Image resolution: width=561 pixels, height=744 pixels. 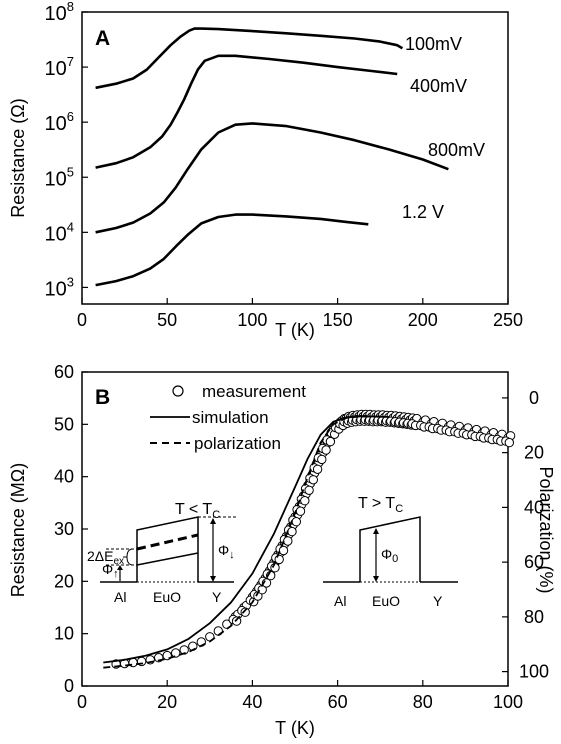 What do you see at coordinates (213, 521) in the screenshot?
I see `inset-left-phi-down-head-top` at bounding box center [213, 521].